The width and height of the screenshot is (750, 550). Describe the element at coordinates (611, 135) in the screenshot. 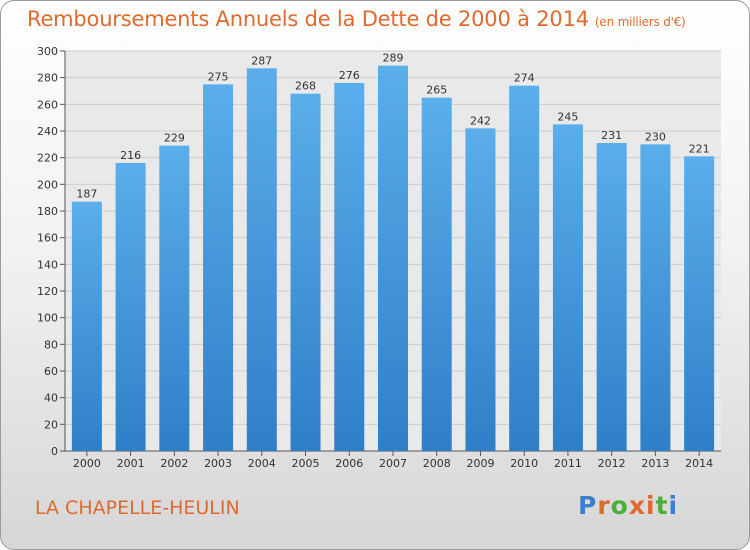

I see `data-label: 231` at that location.